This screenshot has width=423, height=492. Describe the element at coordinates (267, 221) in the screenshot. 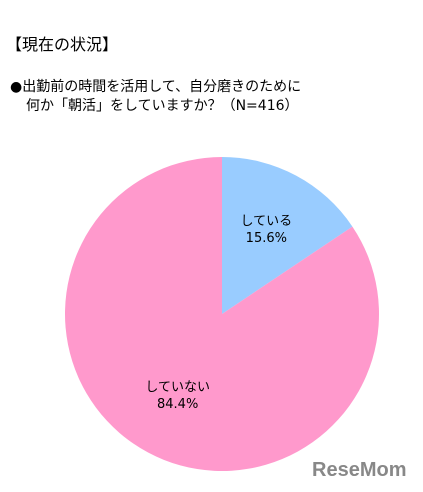

I see `slice-label: している` at that location.